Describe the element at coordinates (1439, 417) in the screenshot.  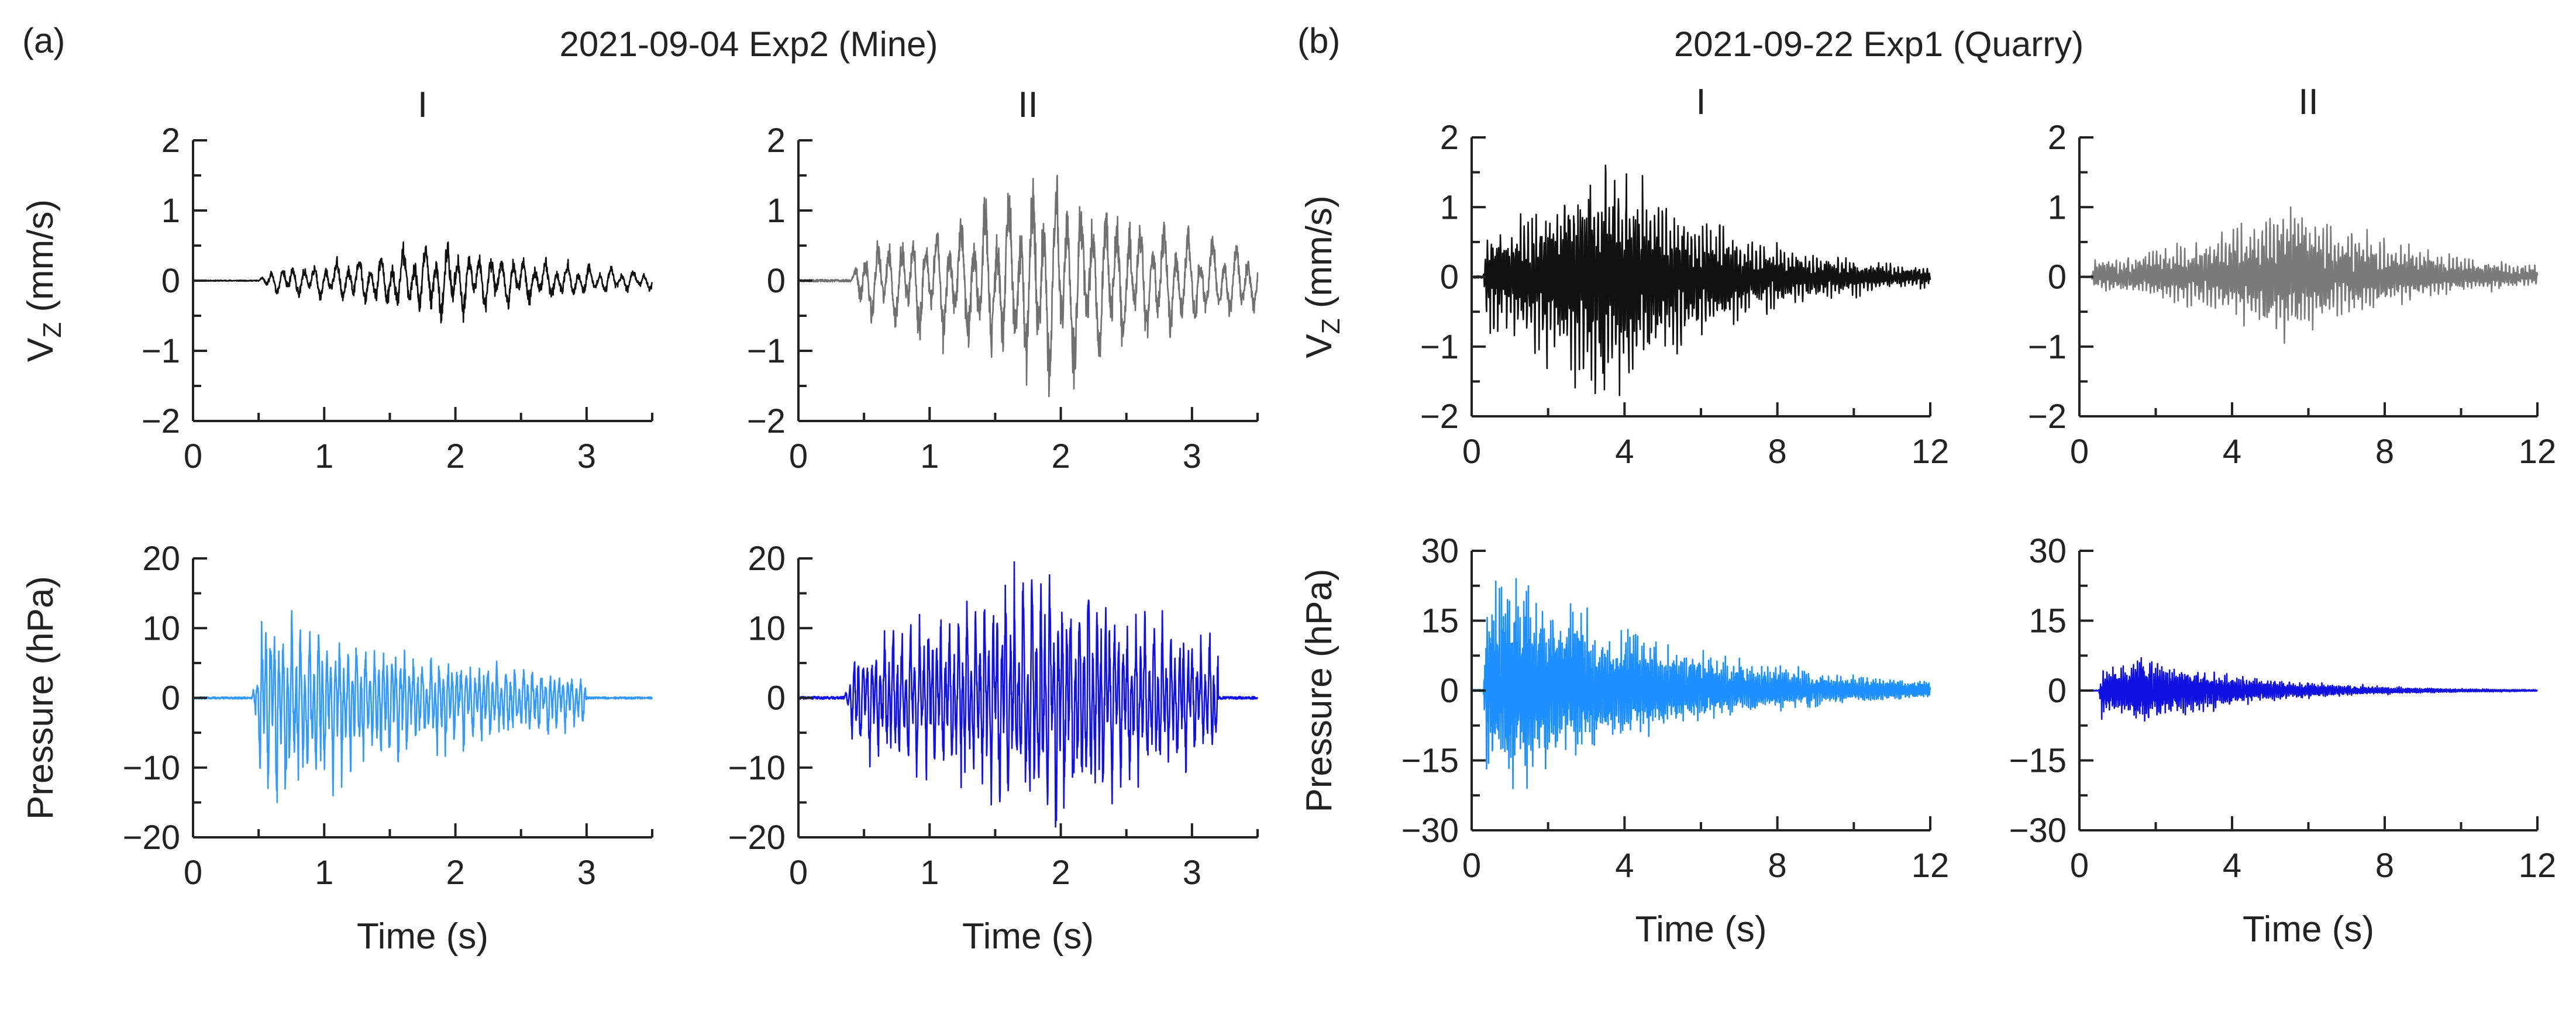
I see `y-tick-label-b-vz-I: −2` at that location.